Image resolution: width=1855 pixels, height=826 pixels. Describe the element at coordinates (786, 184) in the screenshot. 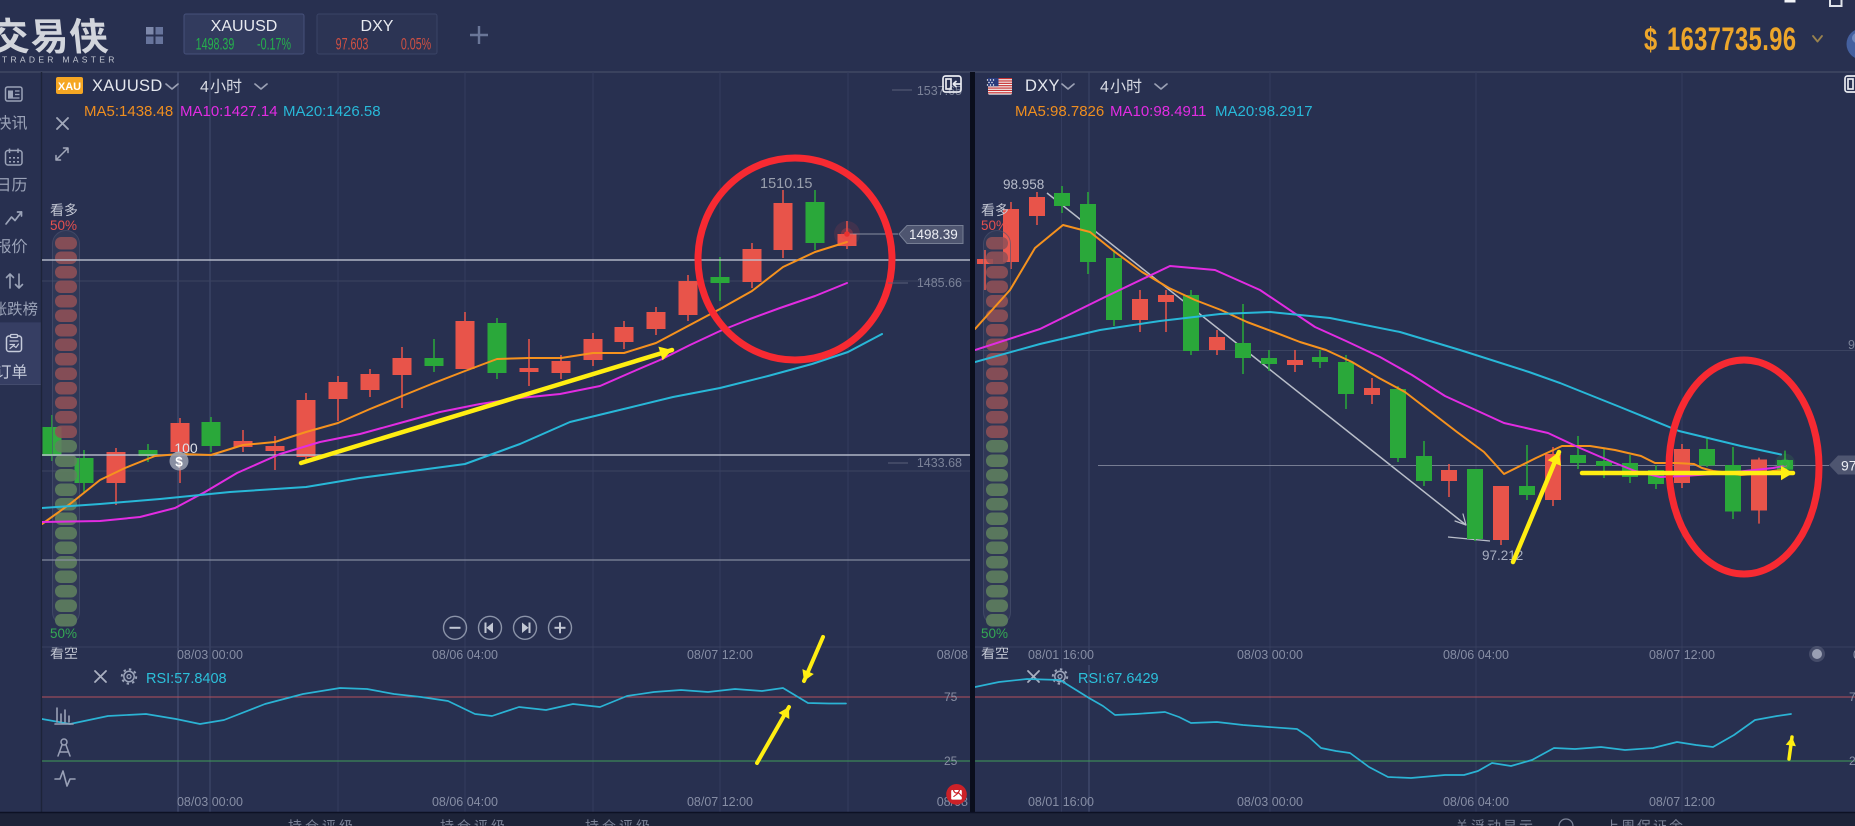

I see `svg-text: 1510.15` at that location.